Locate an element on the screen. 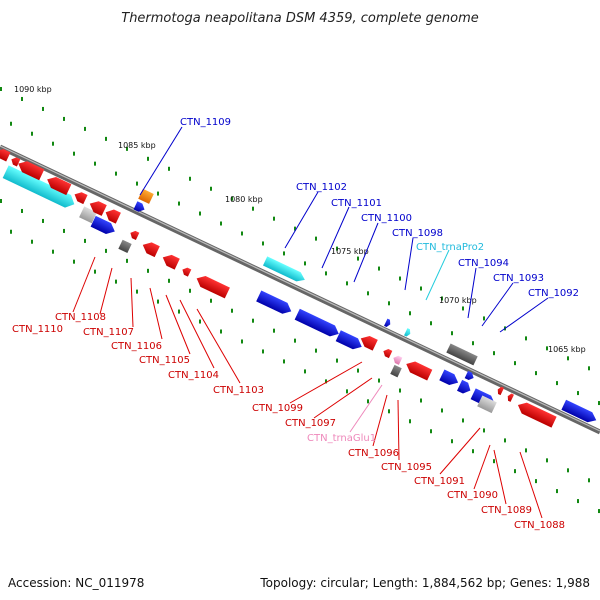  gene-label: CTN_1106 is located at coordinates (136, 346).